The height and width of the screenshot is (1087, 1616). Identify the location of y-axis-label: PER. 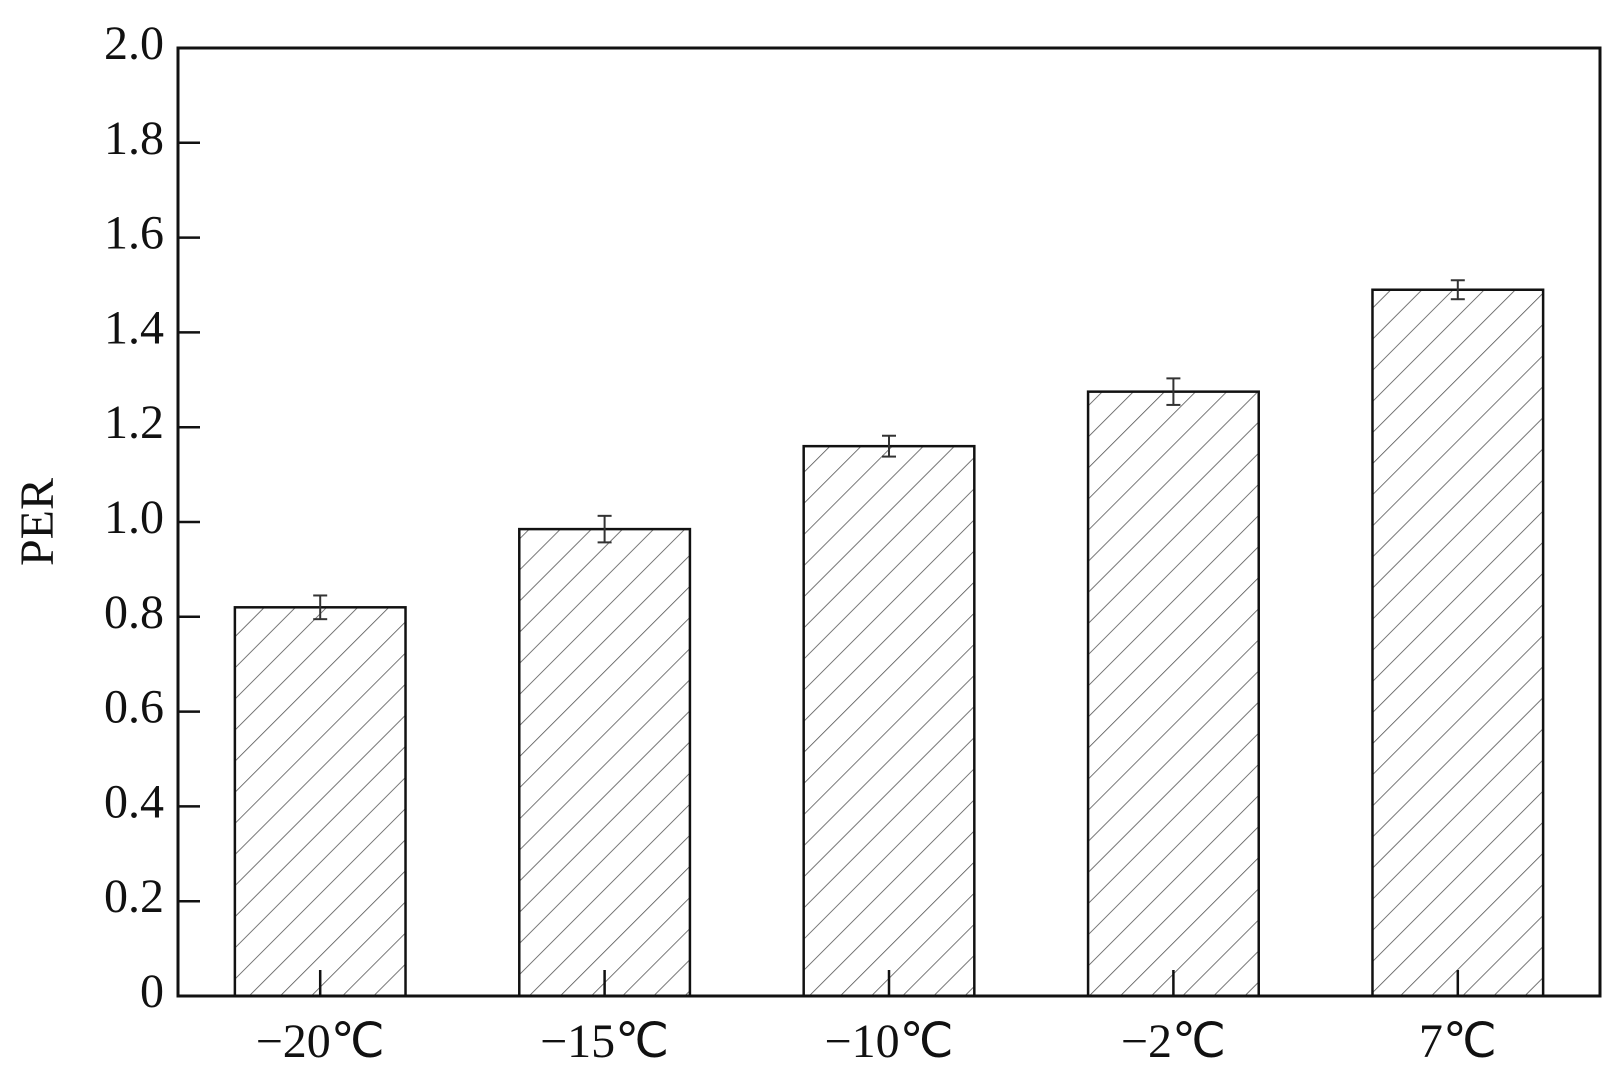
(37, 522).